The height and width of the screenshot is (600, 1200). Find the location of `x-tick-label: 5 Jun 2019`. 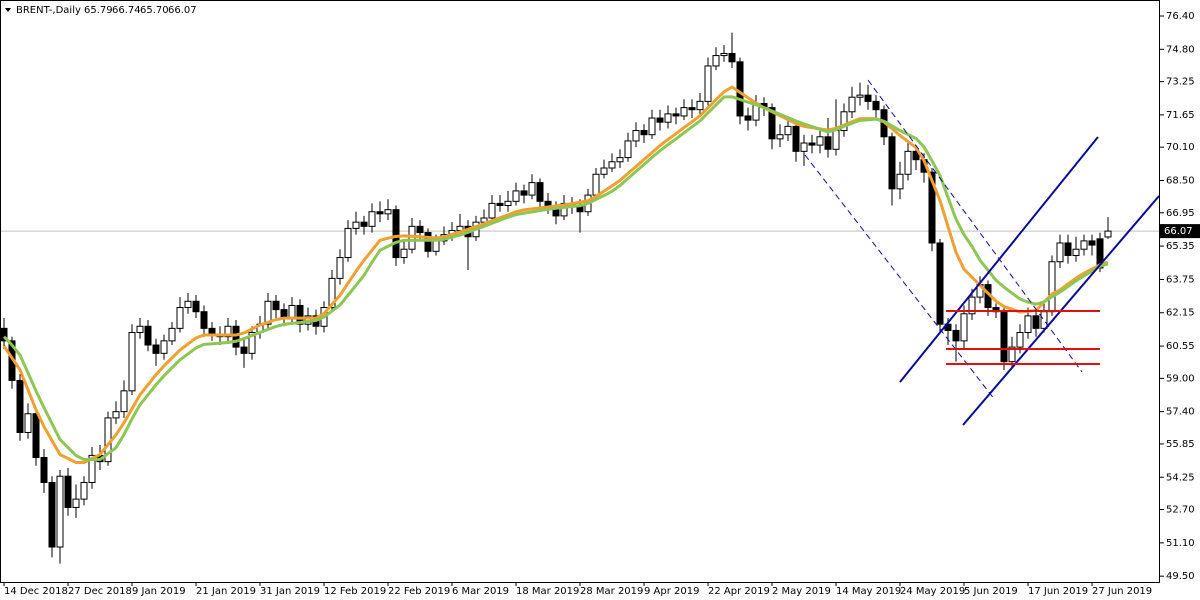

x-tick-label: 5 Jun 2019 is located at coordinates (991, 591).